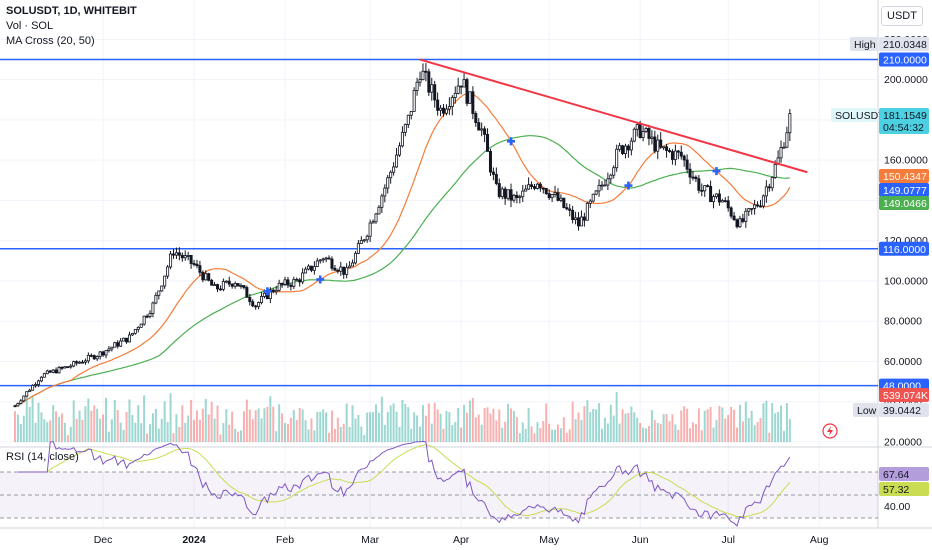  What do you see at coordinates (42, 457) in the screenshot?
I see `rsi-indicator-label: RSI (14, close)` at bounding box center [42, 457].